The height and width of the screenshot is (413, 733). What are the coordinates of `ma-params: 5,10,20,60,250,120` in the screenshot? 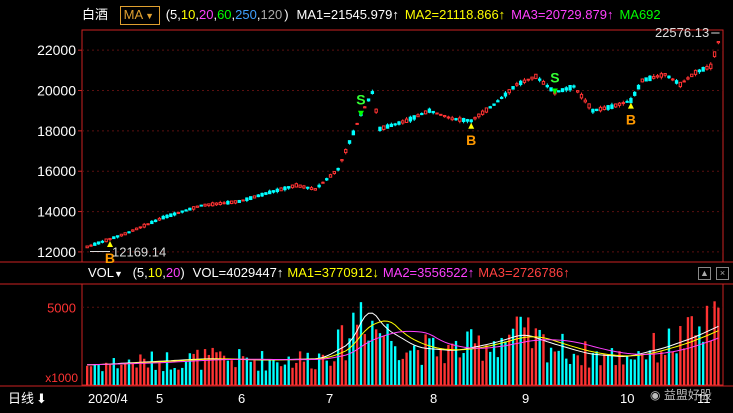 It's located at (226, 14).